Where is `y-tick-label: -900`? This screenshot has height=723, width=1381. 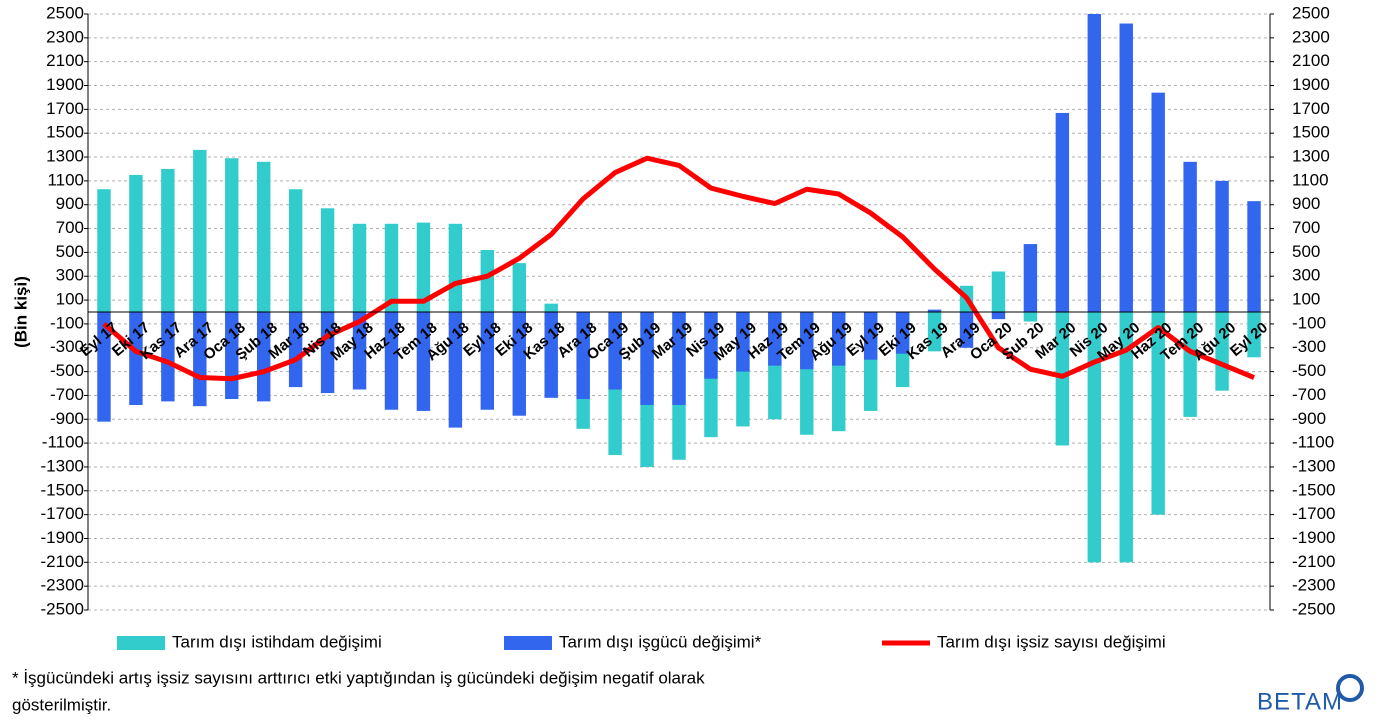
y-tick-label: -900 is located at coordinates (67, 418).